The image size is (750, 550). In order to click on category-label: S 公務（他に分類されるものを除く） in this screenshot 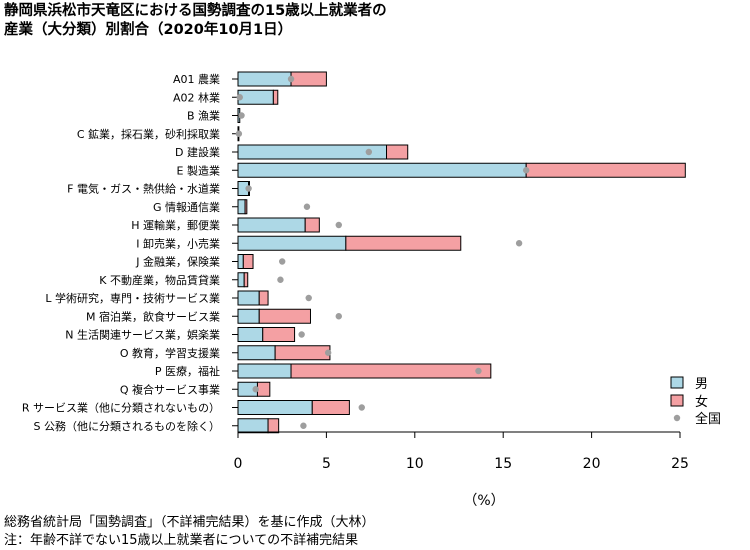, I will do `click(127, 426)`.